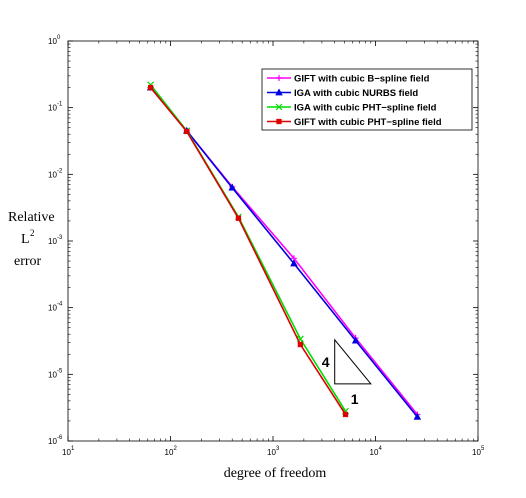  Describe the element at coordinates (326, 362) in the screenshot. I see `slope-rise-label: 4` at that location.